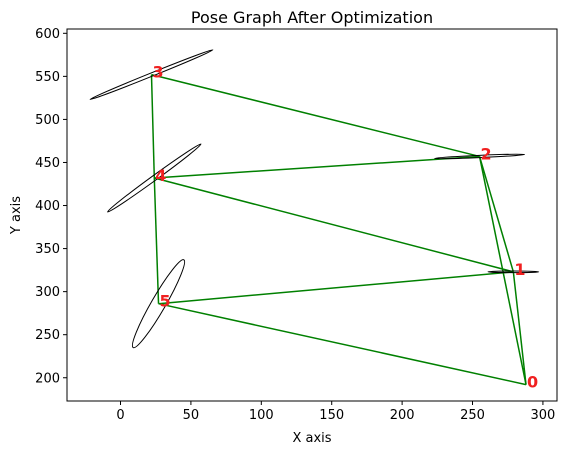  Describe the element at coordinates (486, 153) in the screenshot. I see `node-label-2: 2` at that location.